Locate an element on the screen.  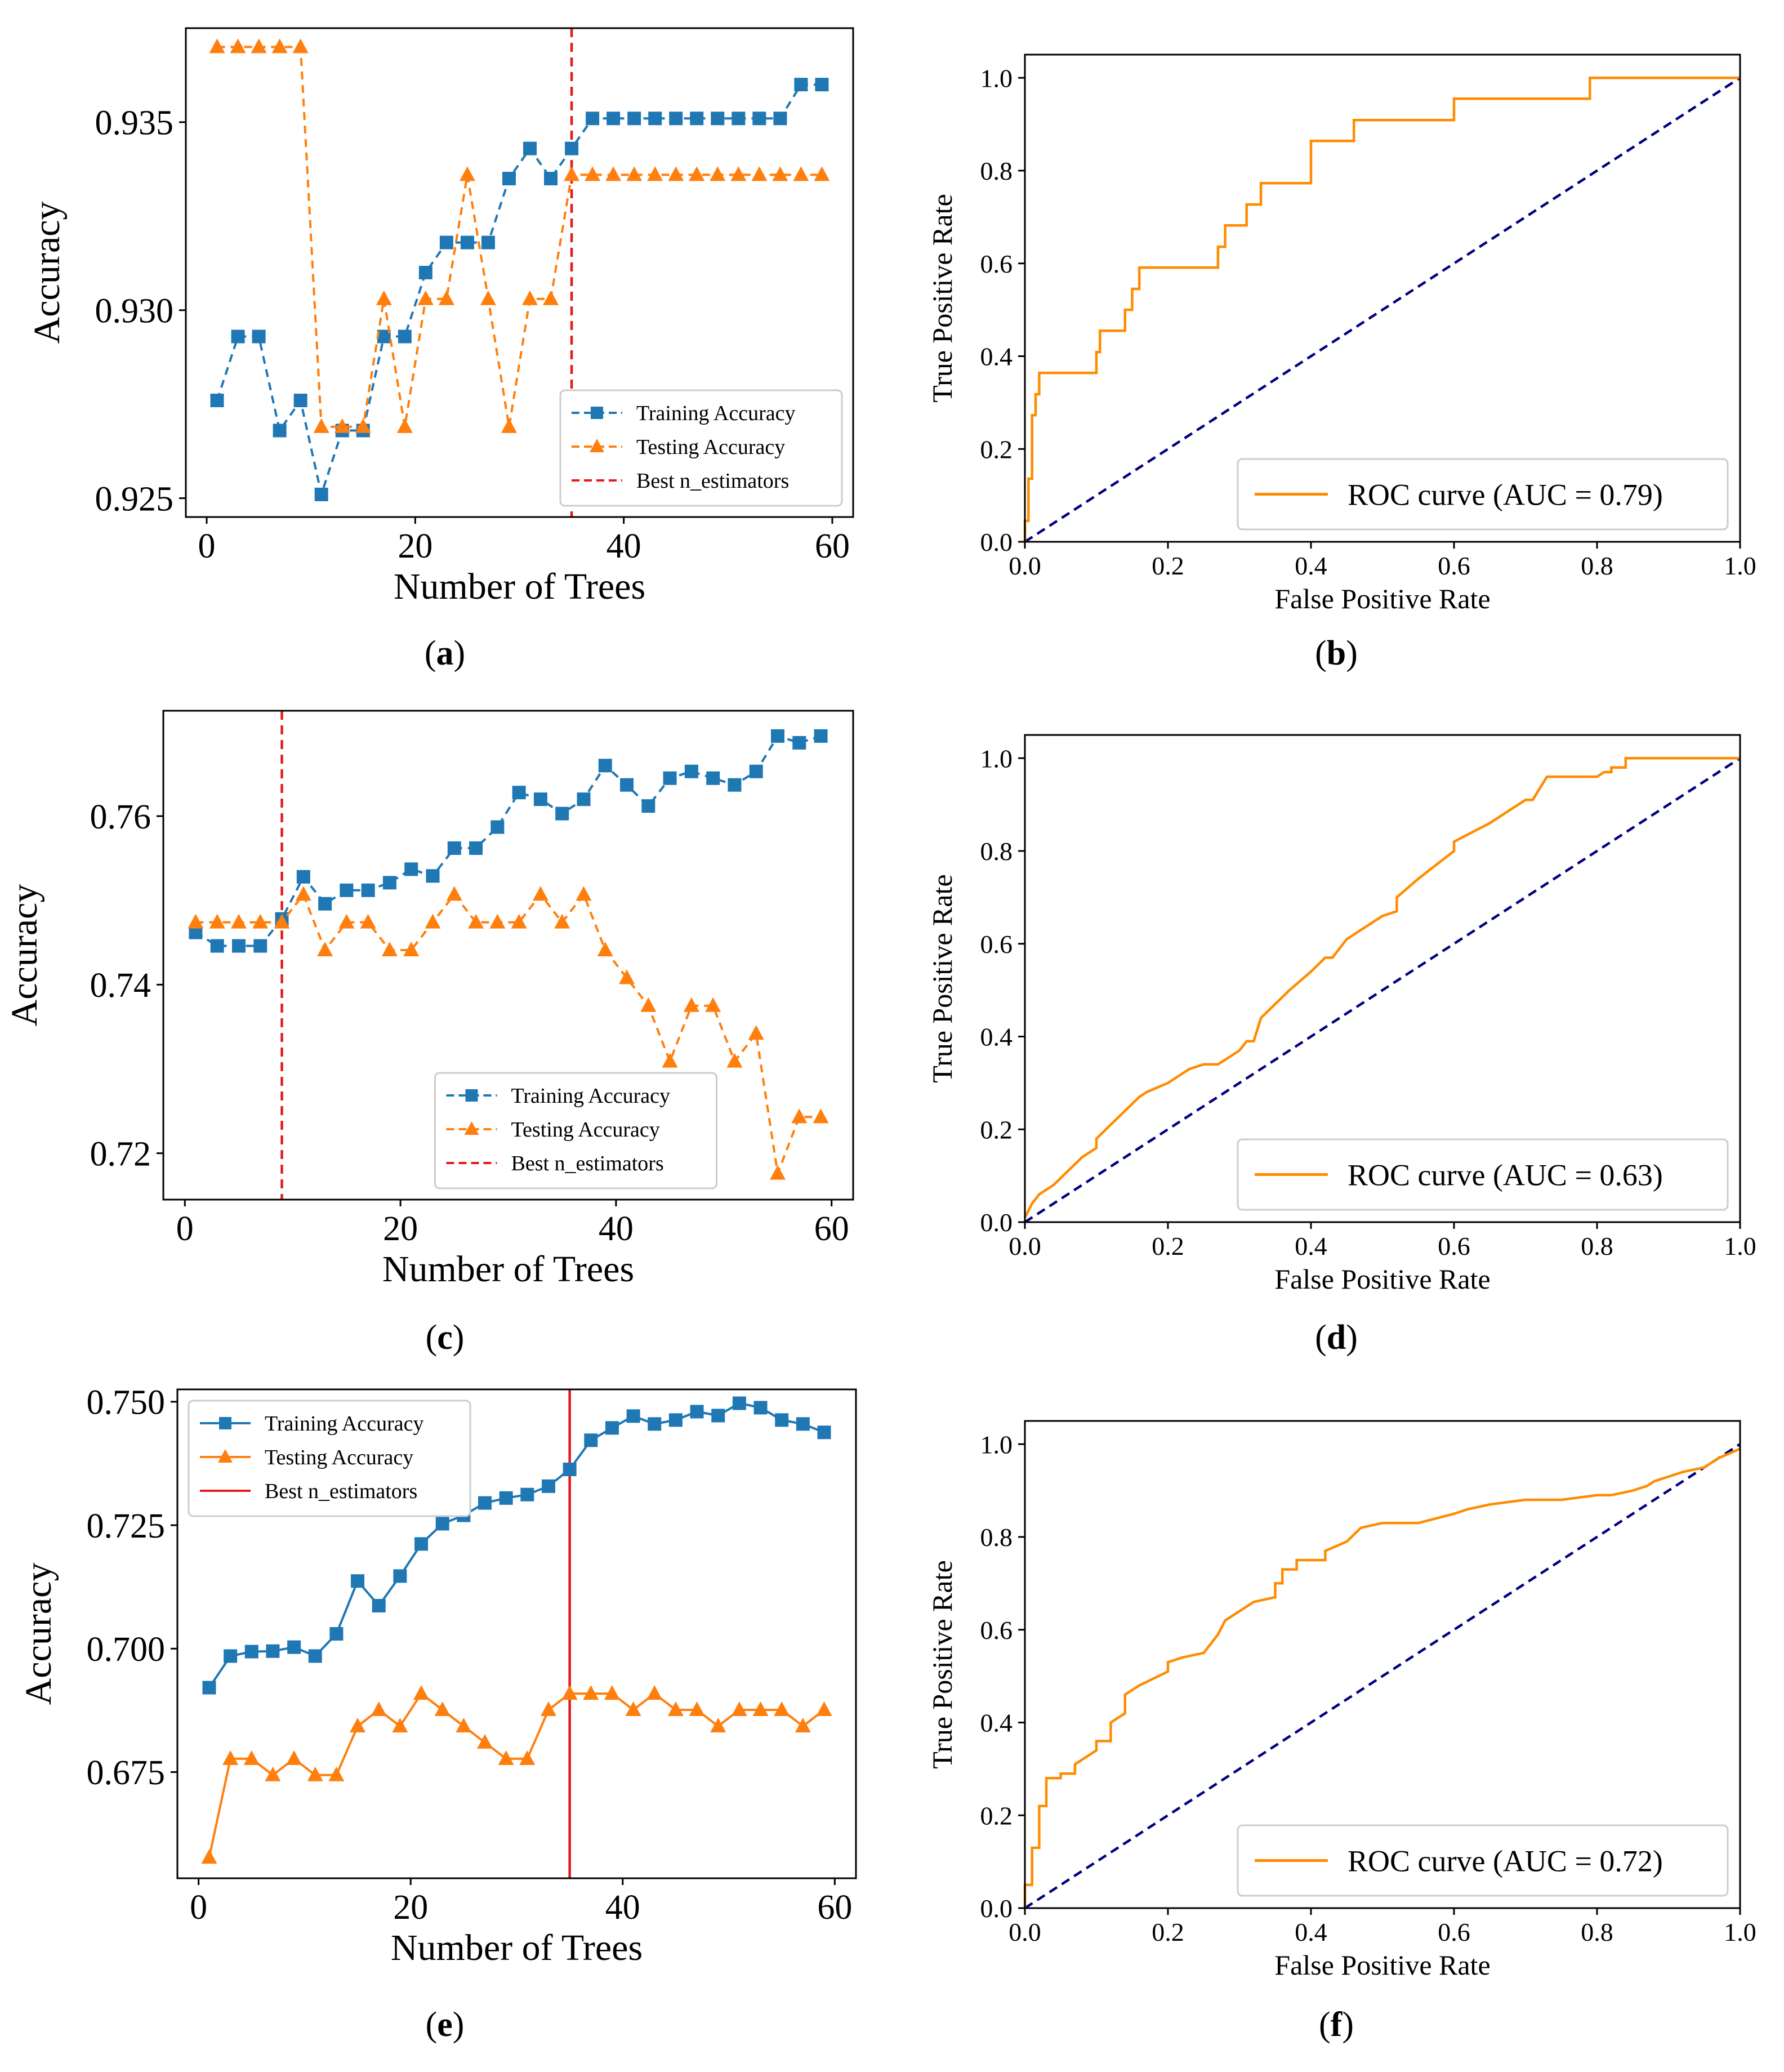
x-tick-label: 0.6 is located at coordinates (1454, 1932).